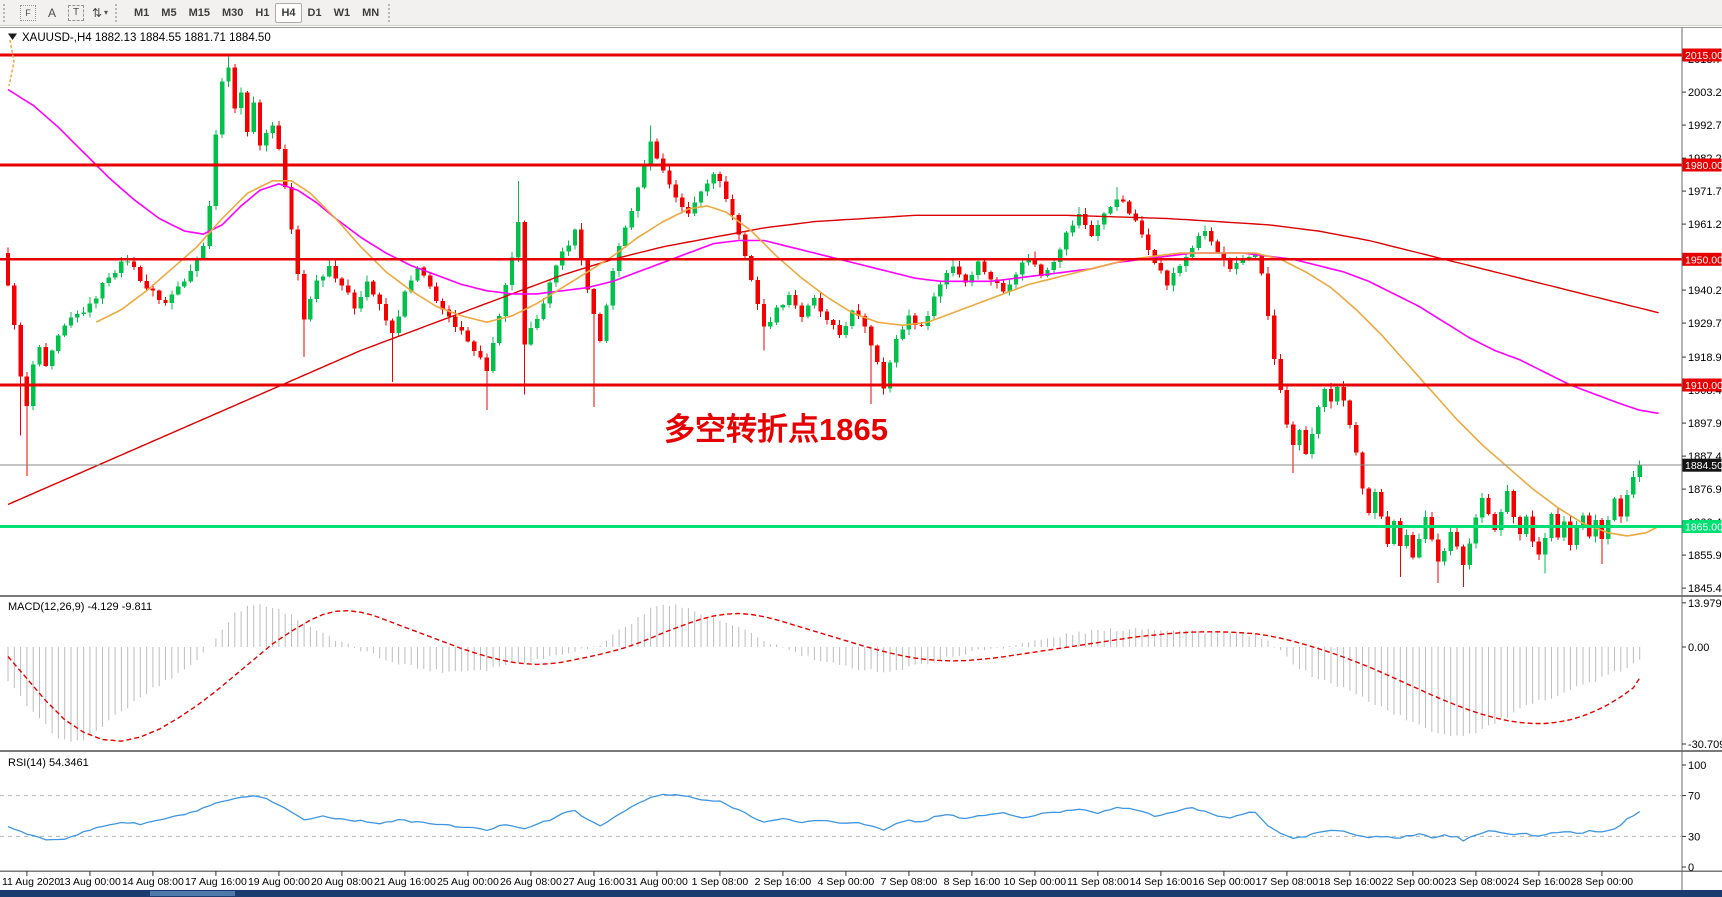 The width and height of the screenshot is (1722, 897). What do you see at coordinates (1705, 225) in the screenshot?
I see `price-tick-label: 1961.20` at bounding box center [1705, 225].